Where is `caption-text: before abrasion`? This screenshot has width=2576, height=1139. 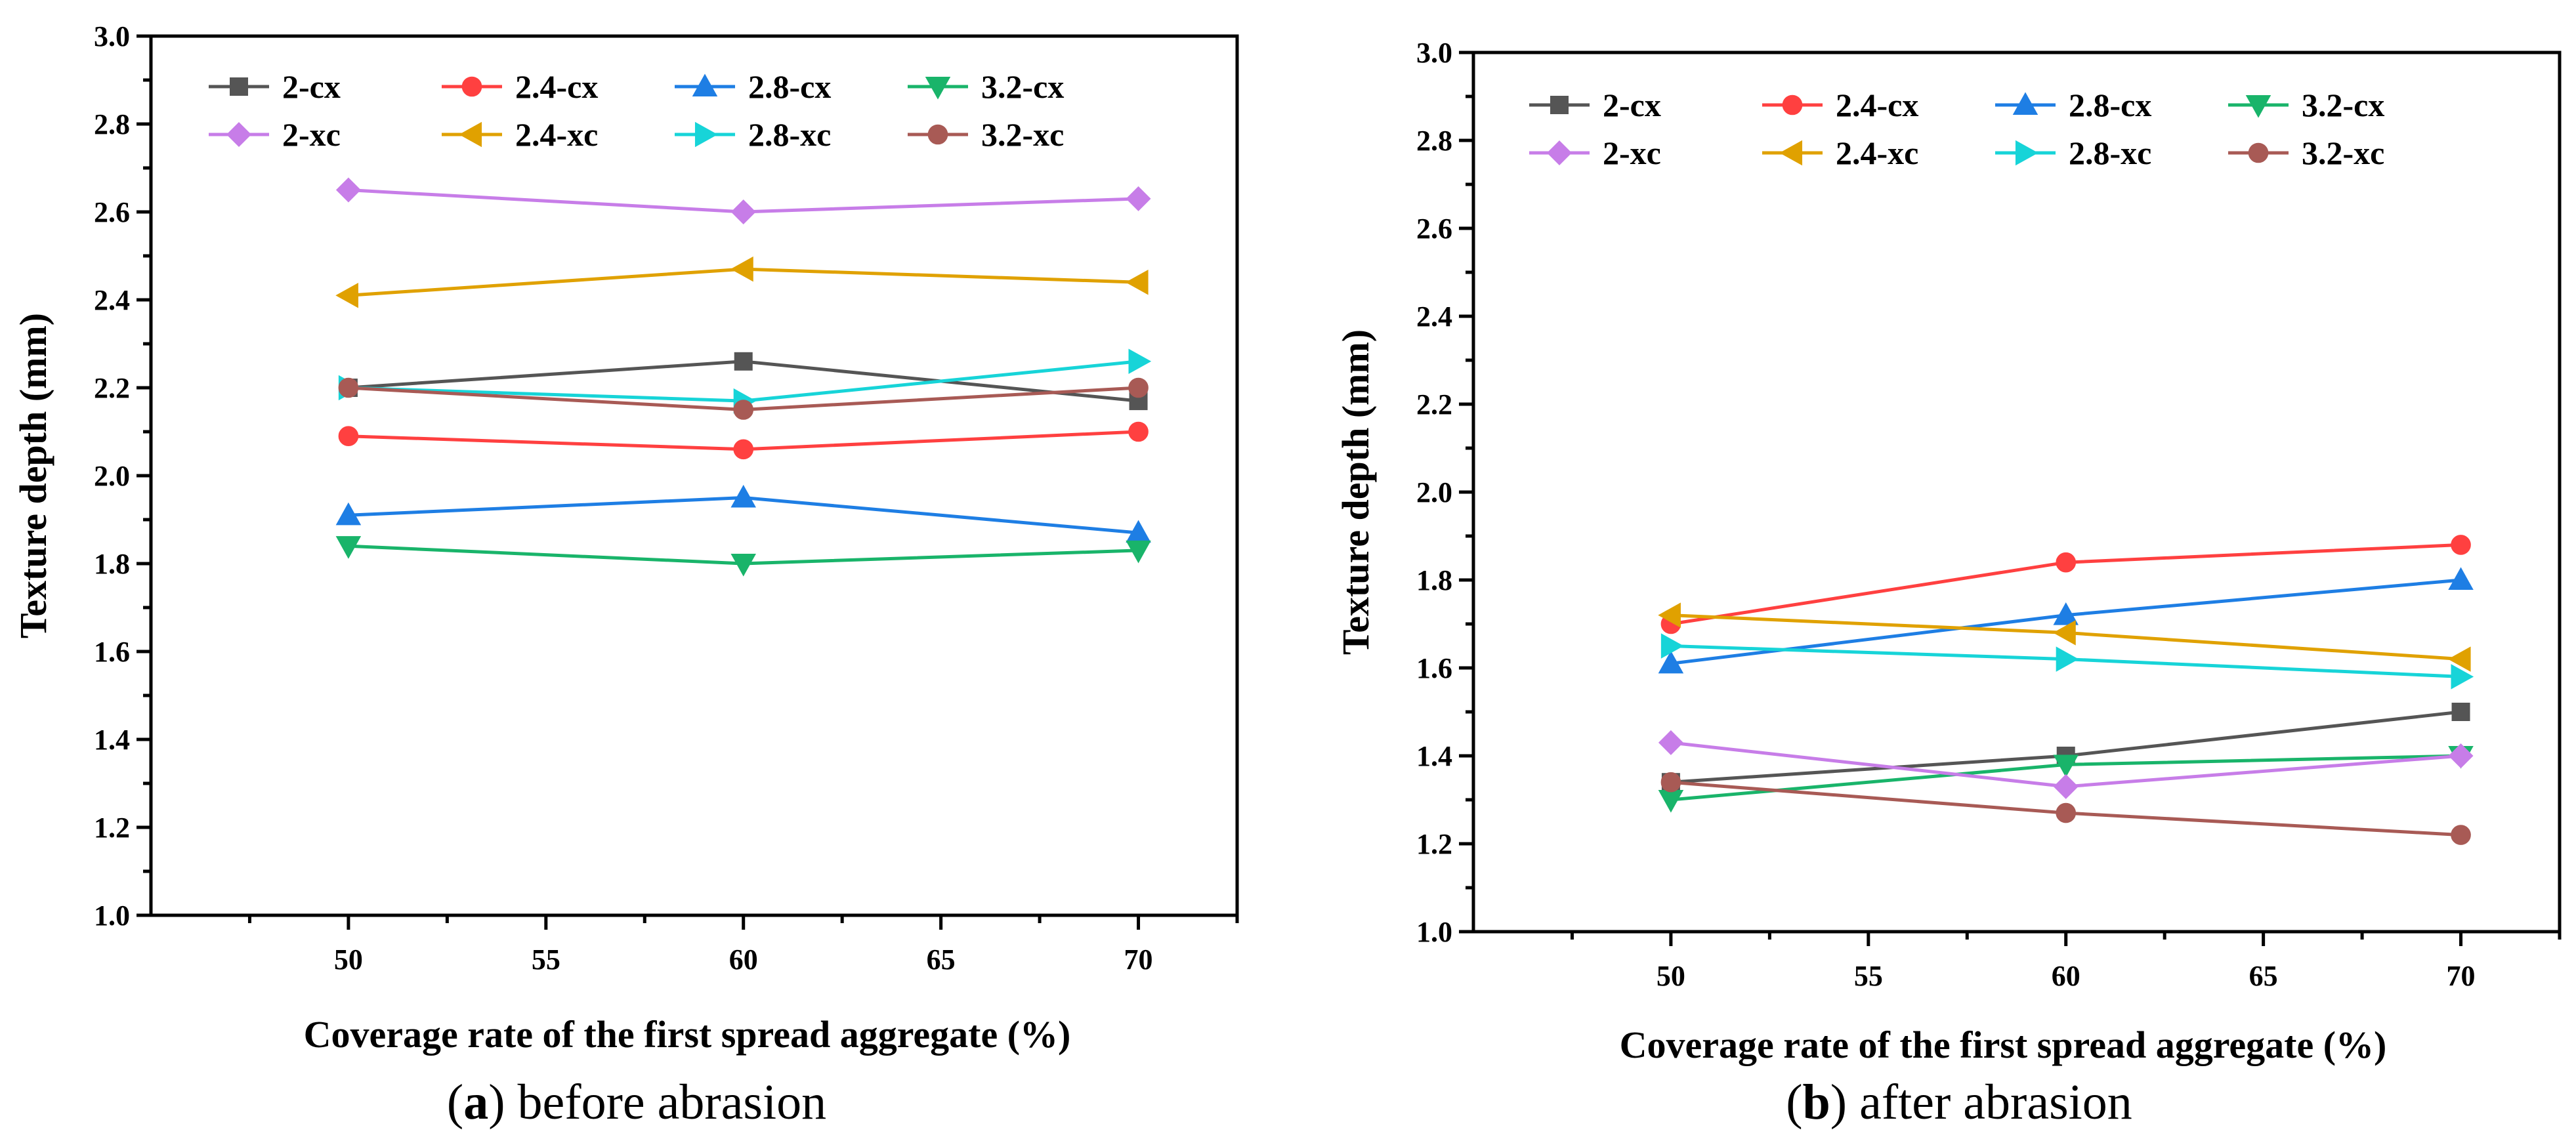
caption-text: before abrasion is located at coordinates (666, 1102).